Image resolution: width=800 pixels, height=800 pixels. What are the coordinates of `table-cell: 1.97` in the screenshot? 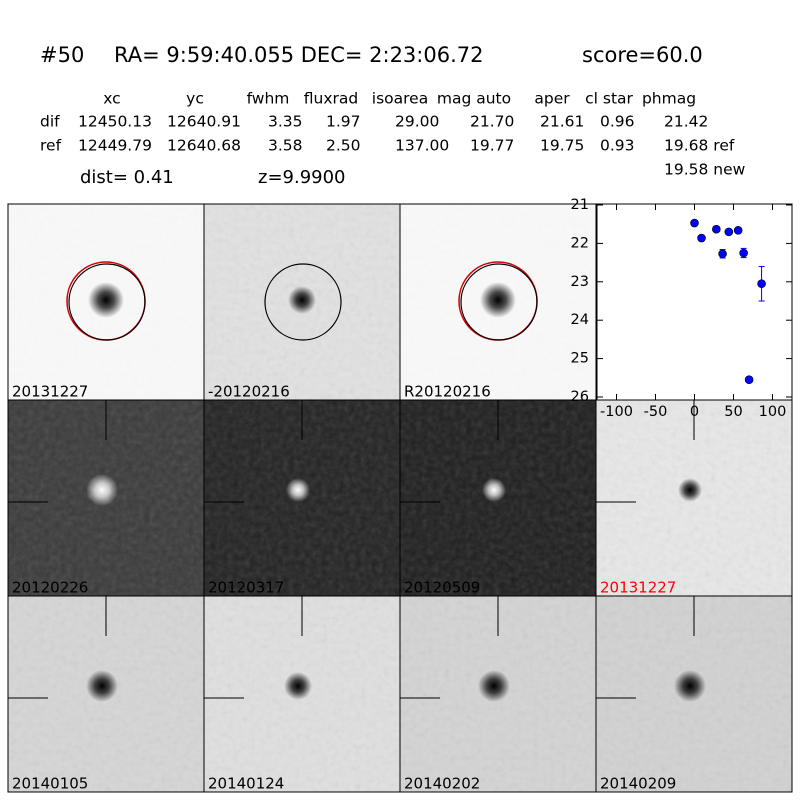 It's located at (343, 122).